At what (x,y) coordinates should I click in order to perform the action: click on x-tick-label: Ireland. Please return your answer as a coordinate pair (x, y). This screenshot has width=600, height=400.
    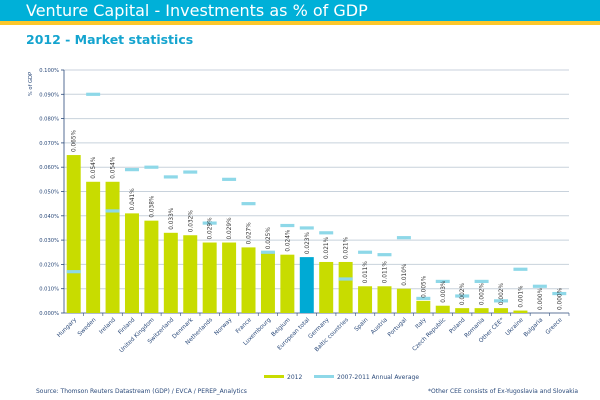
    Looking at the image, I should click on (108, 326).